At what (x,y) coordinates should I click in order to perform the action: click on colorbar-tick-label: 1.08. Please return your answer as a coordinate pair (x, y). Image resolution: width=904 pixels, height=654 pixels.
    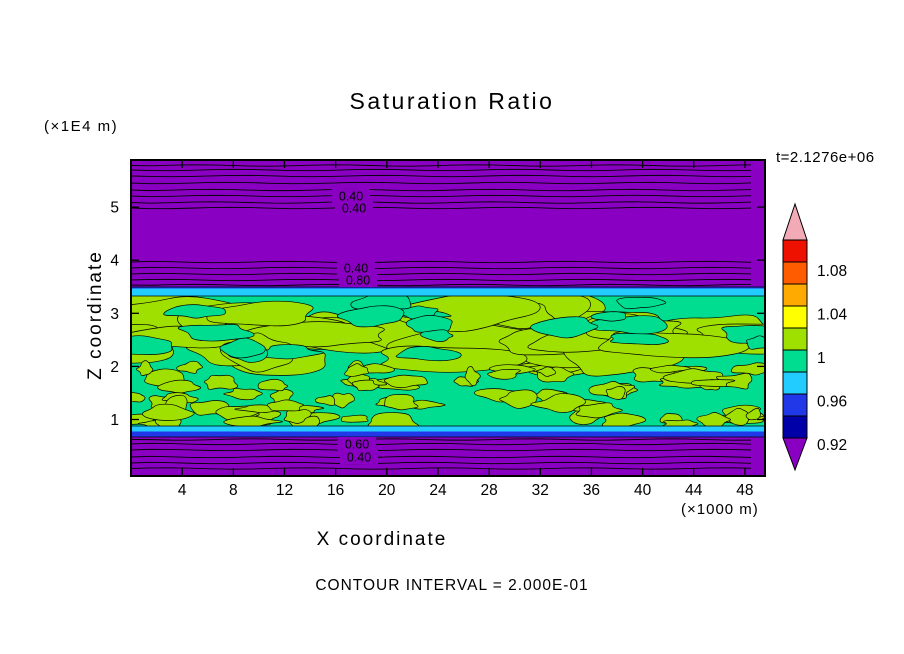
    Looking at the image, I should click on (832, 271).